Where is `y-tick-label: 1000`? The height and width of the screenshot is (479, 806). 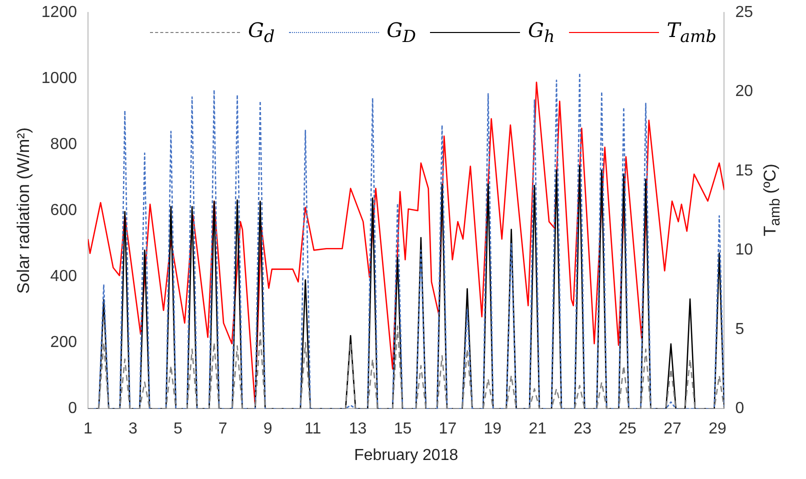 y-tick-label: 1000 is located at coordinates (59, 79).